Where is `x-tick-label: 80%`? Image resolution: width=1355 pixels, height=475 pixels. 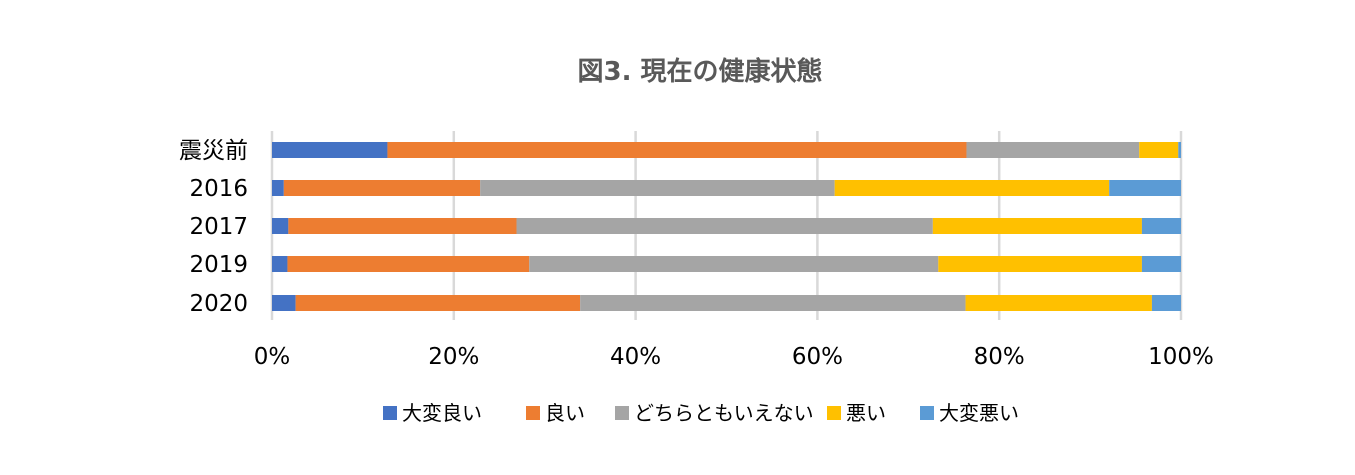
x-tick-label: 80% is located at coordinates (999, 357).